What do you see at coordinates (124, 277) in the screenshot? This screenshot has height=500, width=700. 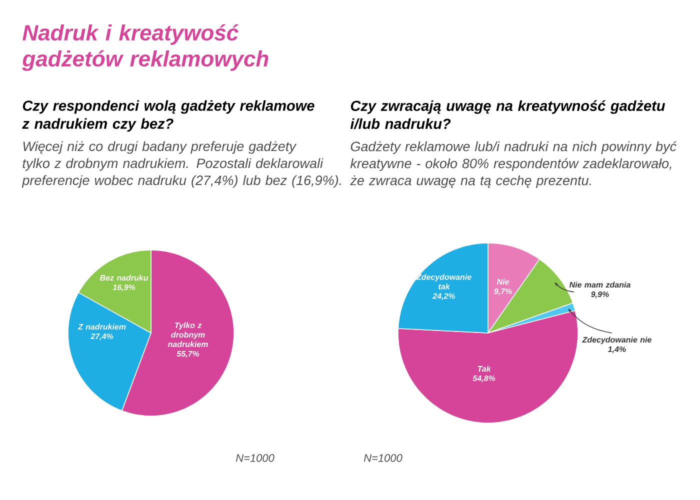 I see `slice-label: Bez nadruku` at bounding box center [124, 277].